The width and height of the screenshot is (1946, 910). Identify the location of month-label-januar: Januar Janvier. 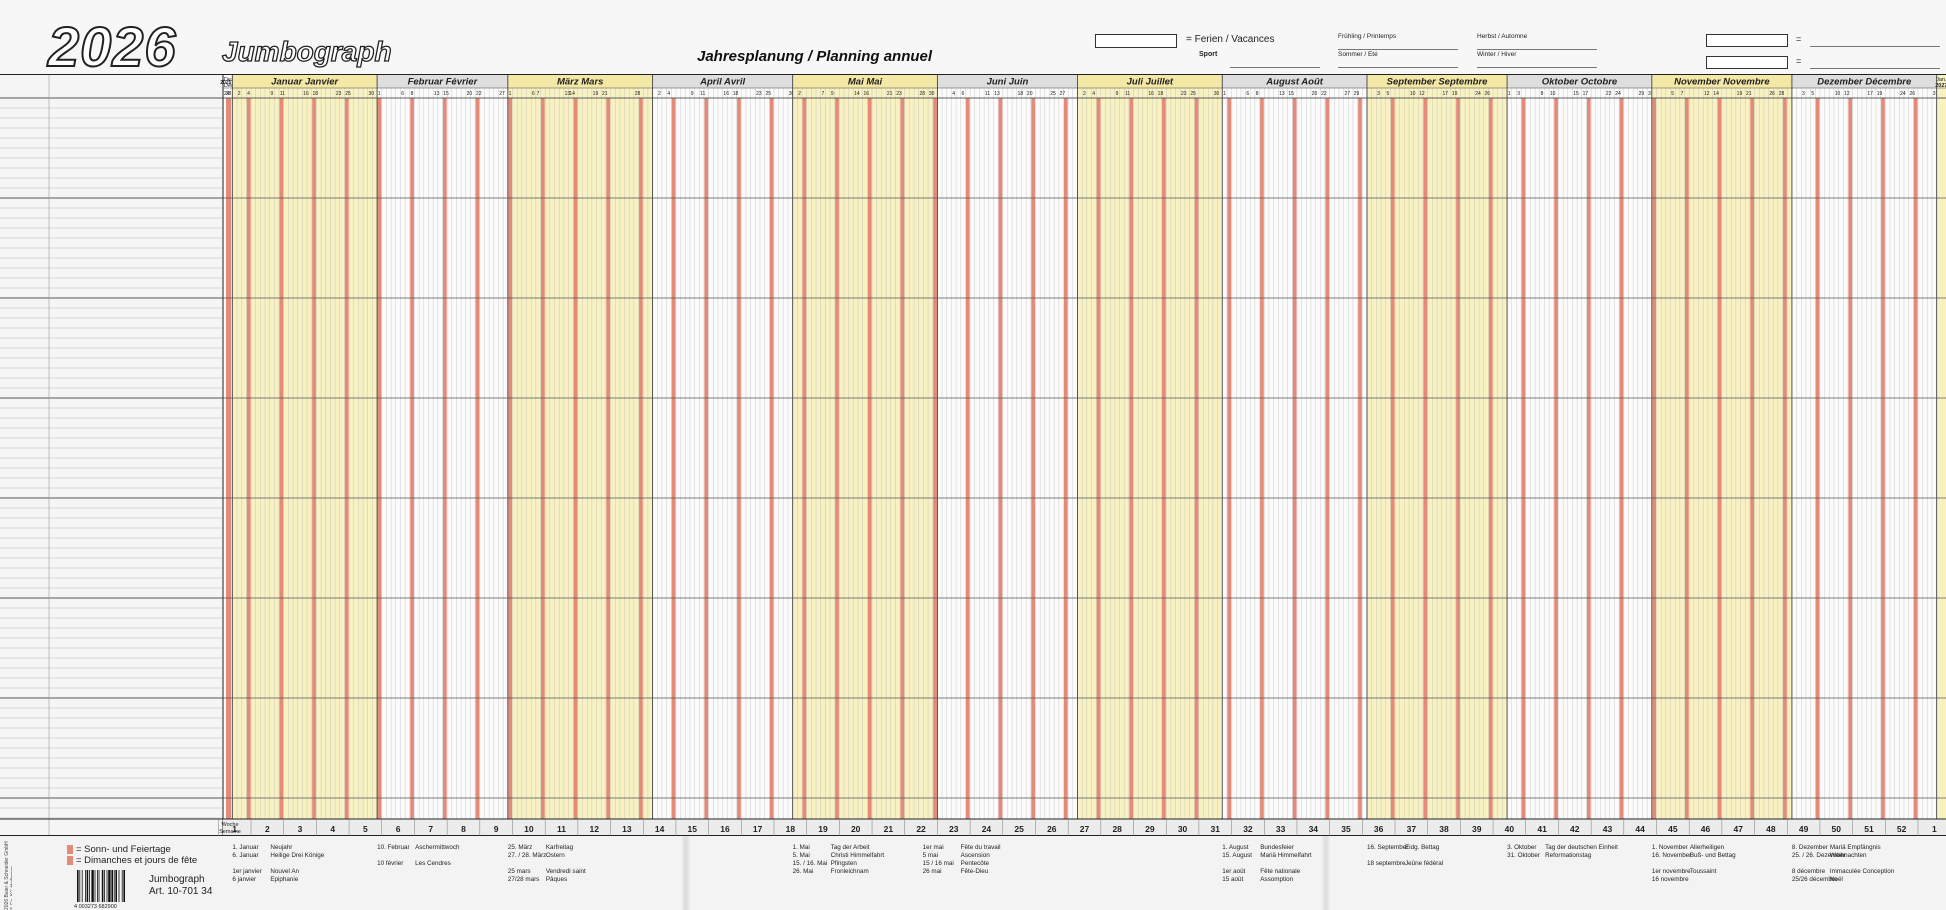
(305, 82).